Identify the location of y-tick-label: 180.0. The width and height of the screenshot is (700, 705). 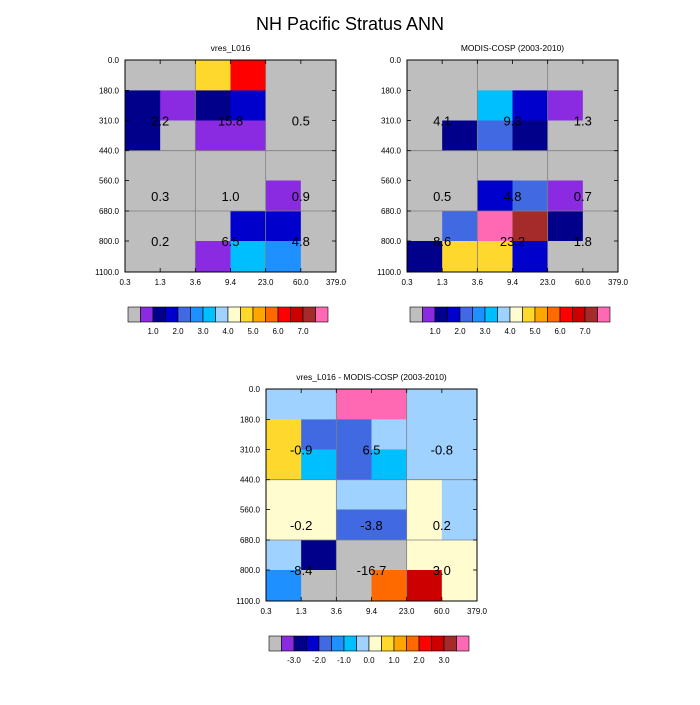
(391, 90).